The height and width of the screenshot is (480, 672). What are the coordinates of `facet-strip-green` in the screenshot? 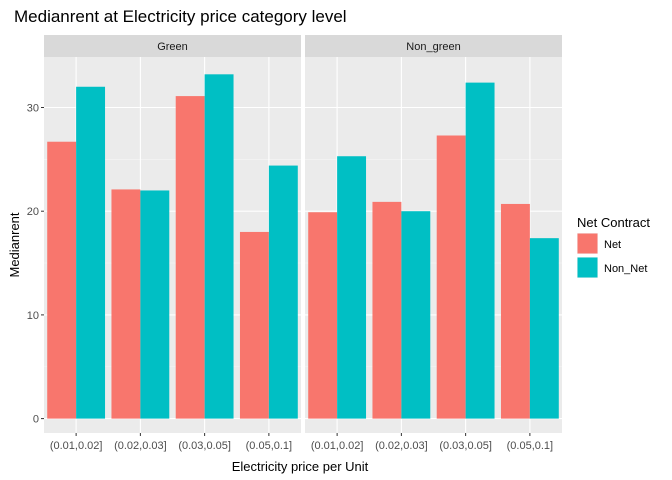 It's located at (172, 46).